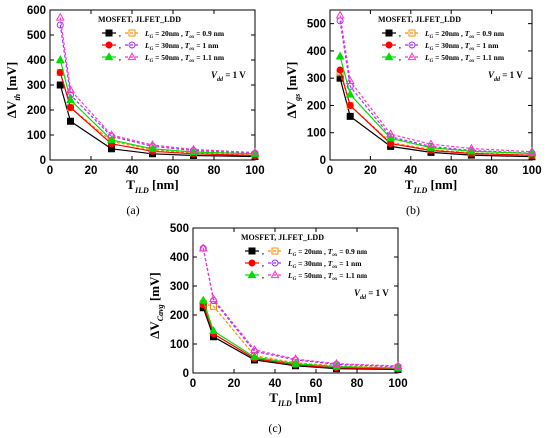  What do you see at coordinates (36, 11) in the screenshot?
I see `y-tick-label: 600` at bounding box center [36, 11].